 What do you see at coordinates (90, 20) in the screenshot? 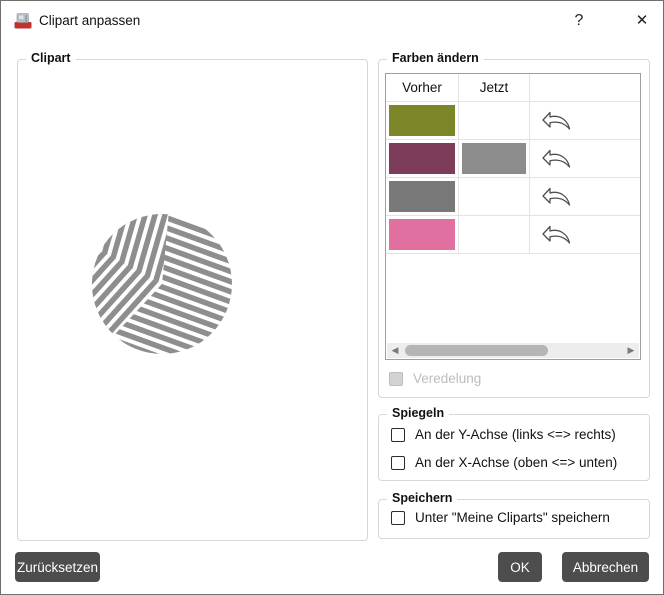
I see `dialog-title: Clipart anpassen` at bounding box center [90, 20].